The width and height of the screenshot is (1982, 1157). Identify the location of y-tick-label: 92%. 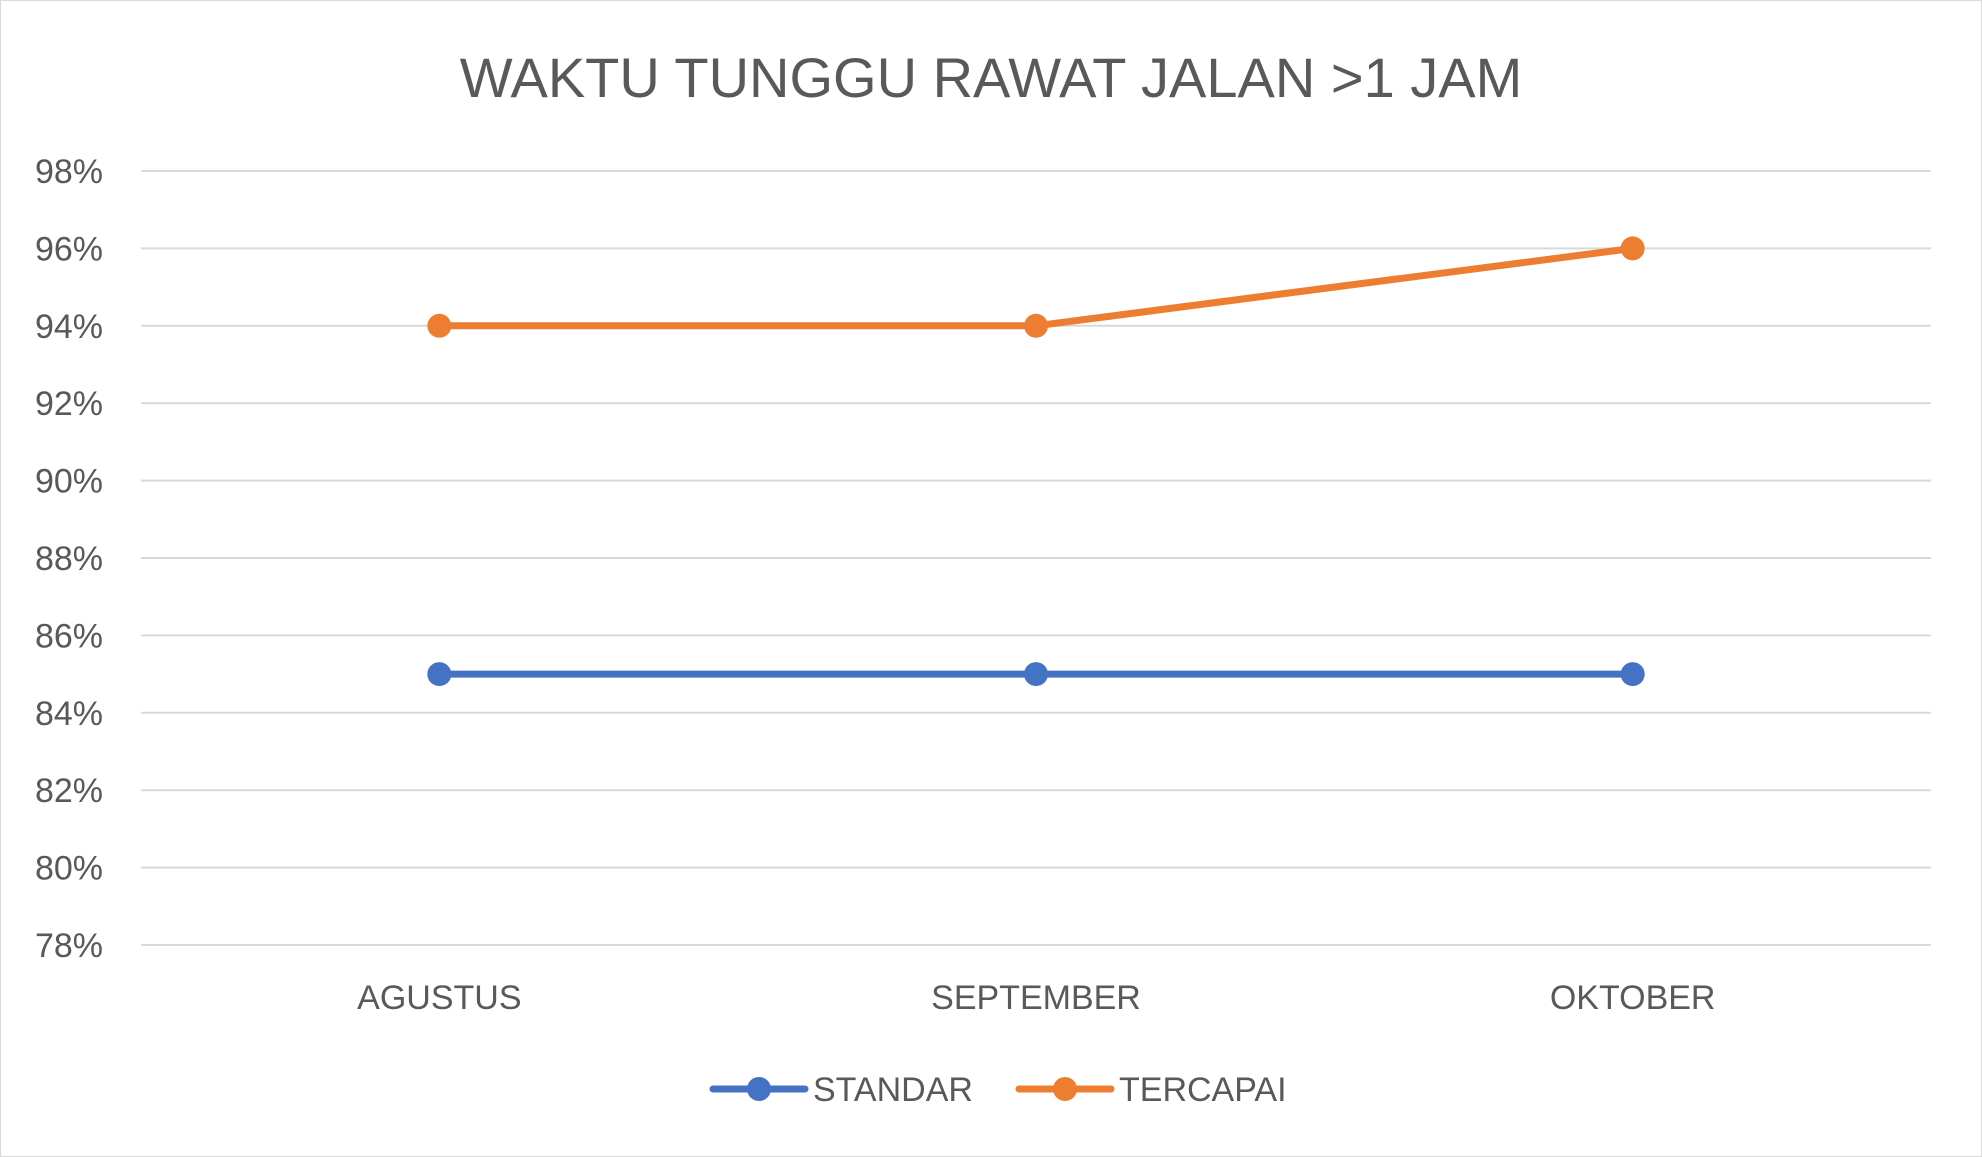
(69, 404).